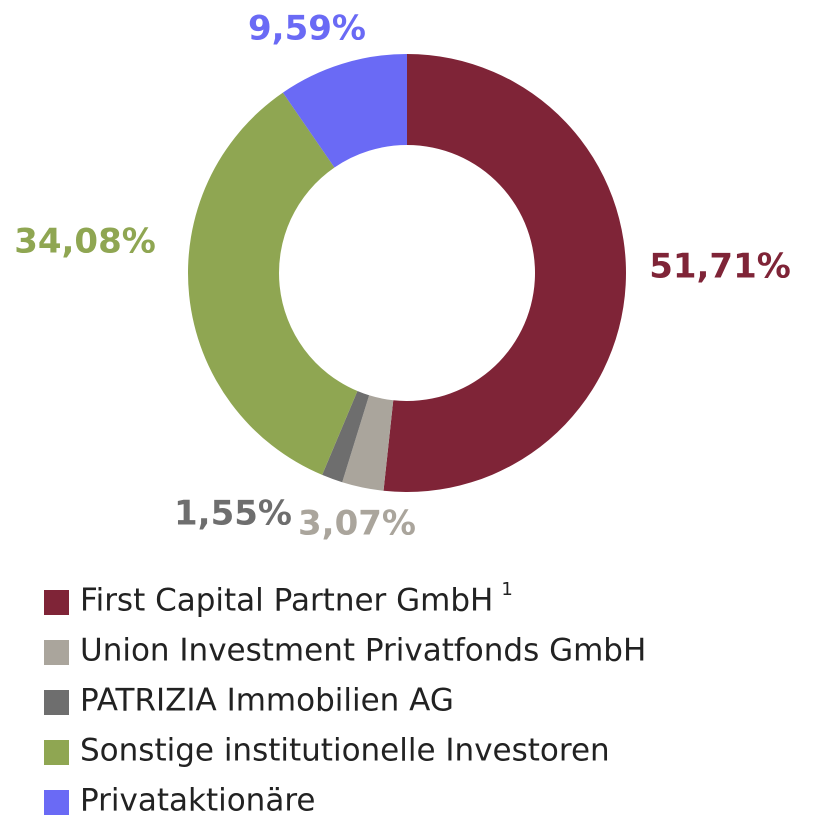 The height and width of the screenshot is (830, 813). Describe the element at coordinates (286, 601) in the screenshot. I see `legend-label: First Capital Partner GmbH` at that location.